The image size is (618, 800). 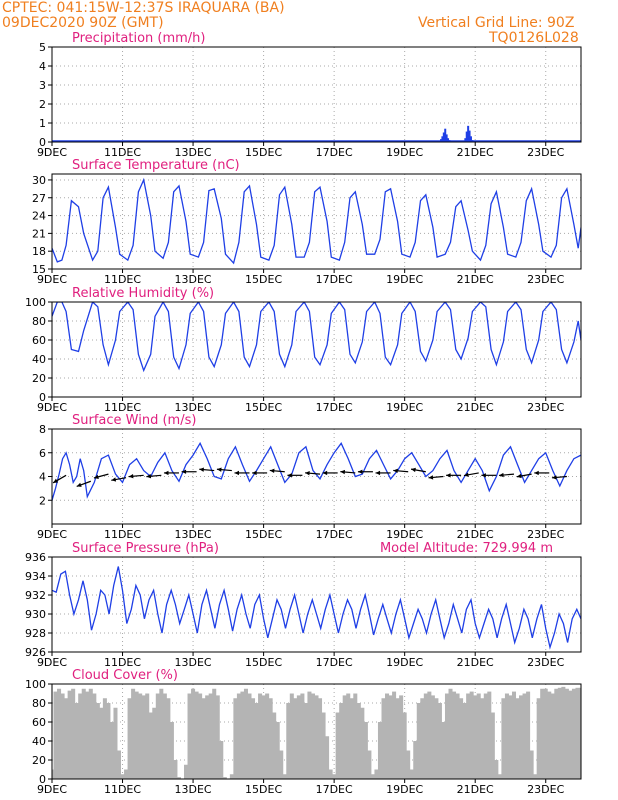 What do you see at coordinates (42, 142) in the screenshot?
I see `precip-ytick-label: 0` at bounding box center [42, 142].